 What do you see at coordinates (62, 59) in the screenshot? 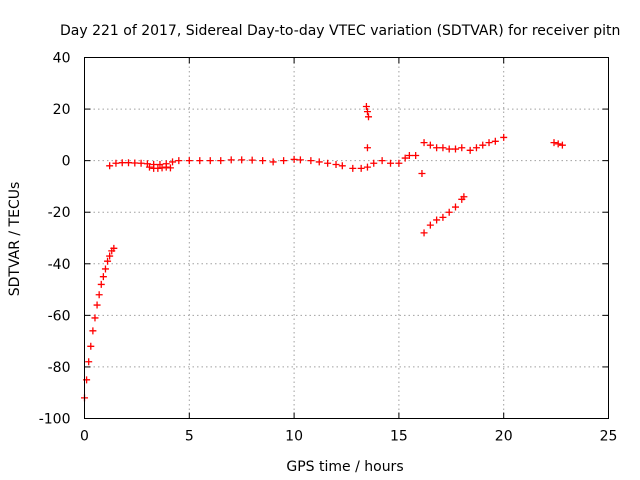
I see `y-tick-label: 40` at bounding box center [62, 59].